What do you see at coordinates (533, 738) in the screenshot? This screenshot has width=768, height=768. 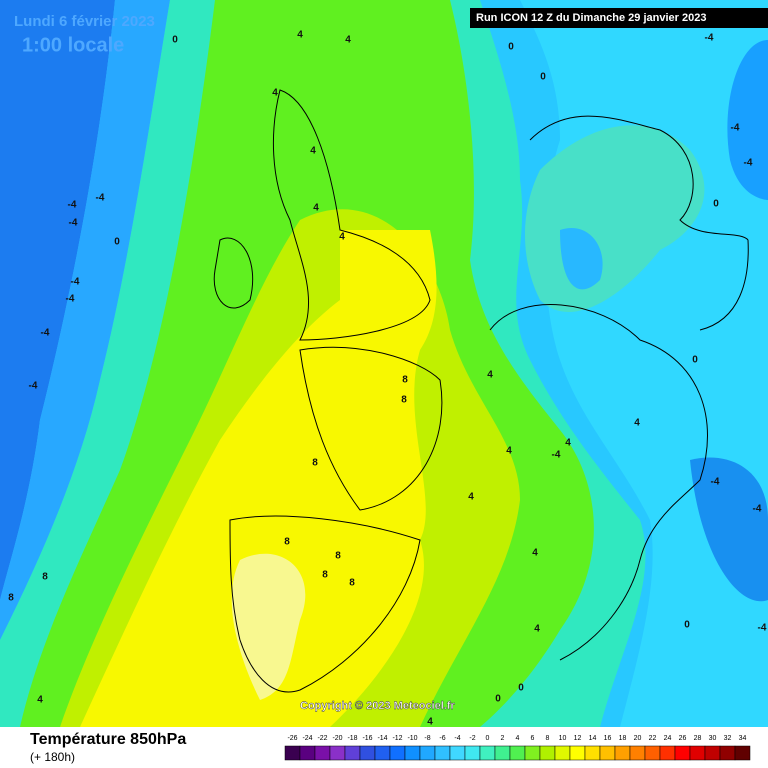 I see `scale-label: 6` at bounding box center [533, 738].